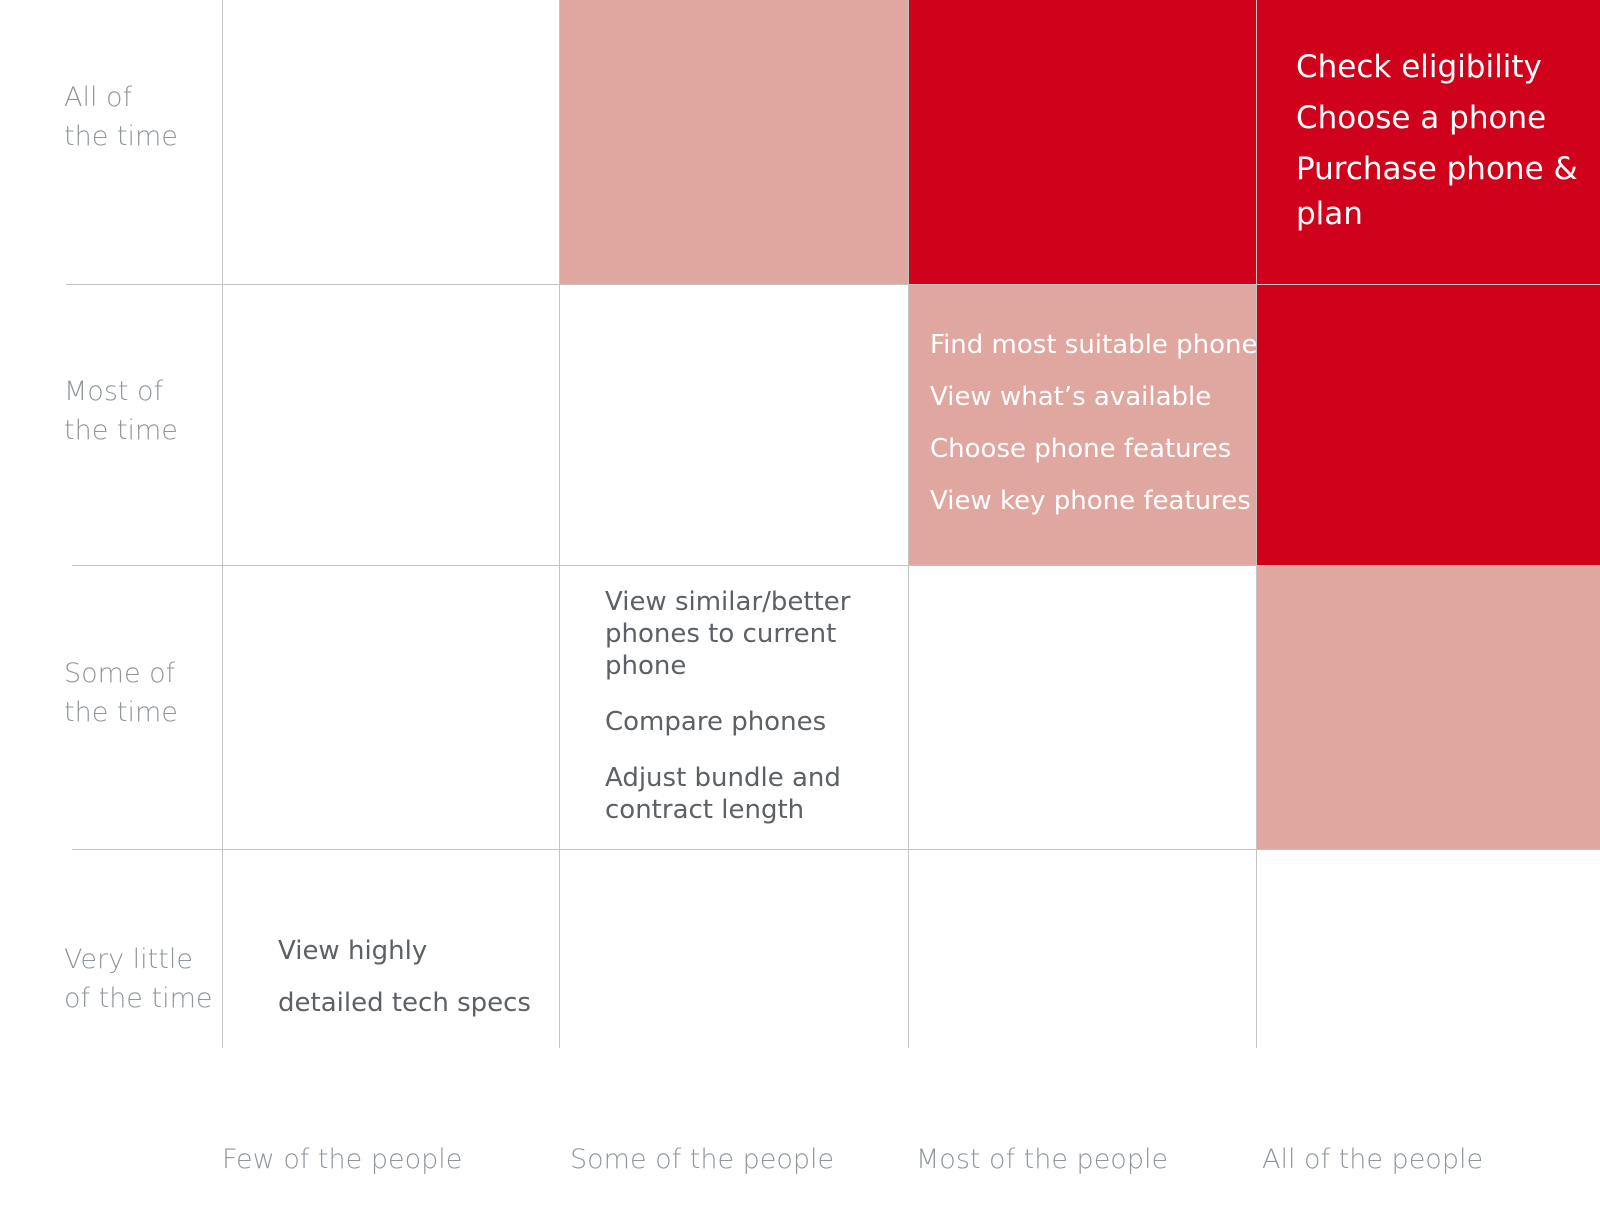  What do you see at coordinates (1419, 67) in the screenshot?
I see `task-item: Check eligibility` at bounding box center [1419, 67].